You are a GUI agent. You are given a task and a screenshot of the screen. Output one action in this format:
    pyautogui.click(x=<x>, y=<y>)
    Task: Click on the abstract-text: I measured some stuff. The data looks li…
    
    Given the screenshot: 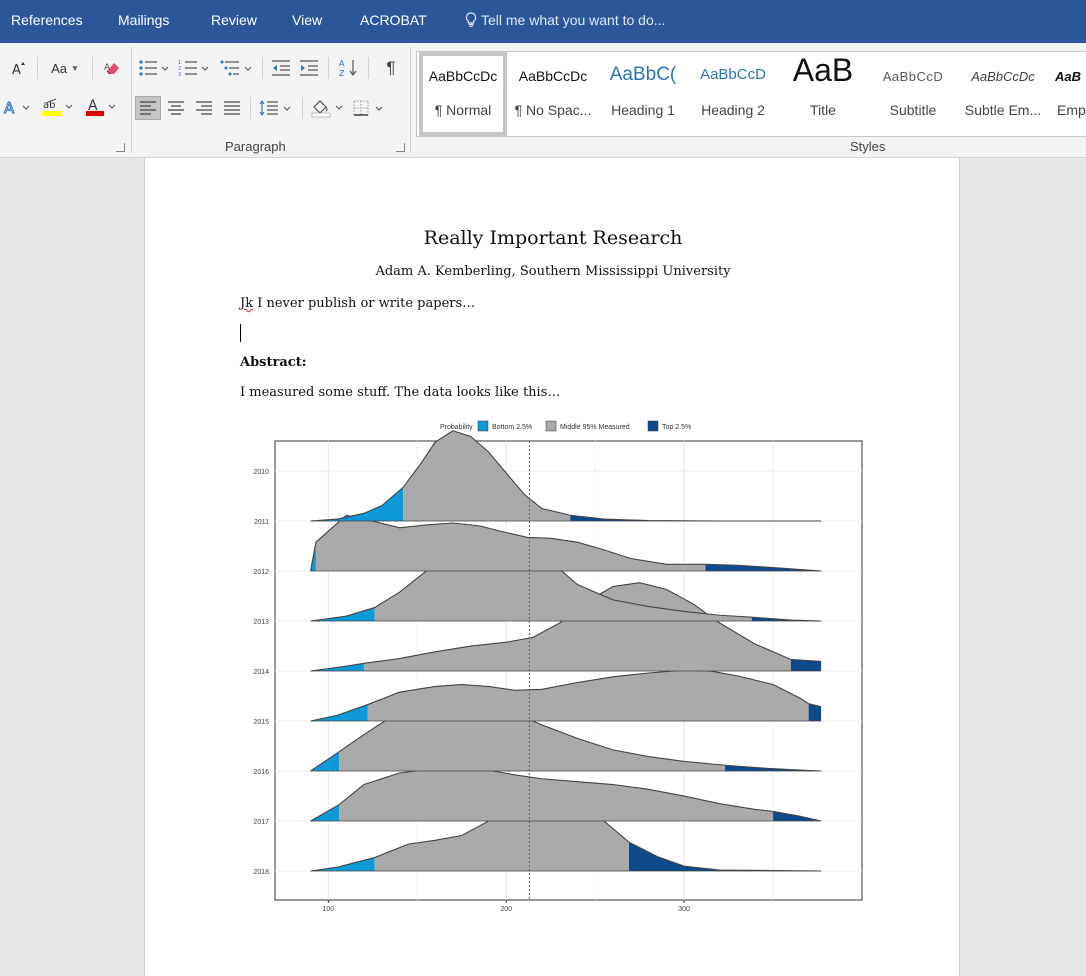 What is the action you would take?
    pyautogui.click(x=400, y=392)
    